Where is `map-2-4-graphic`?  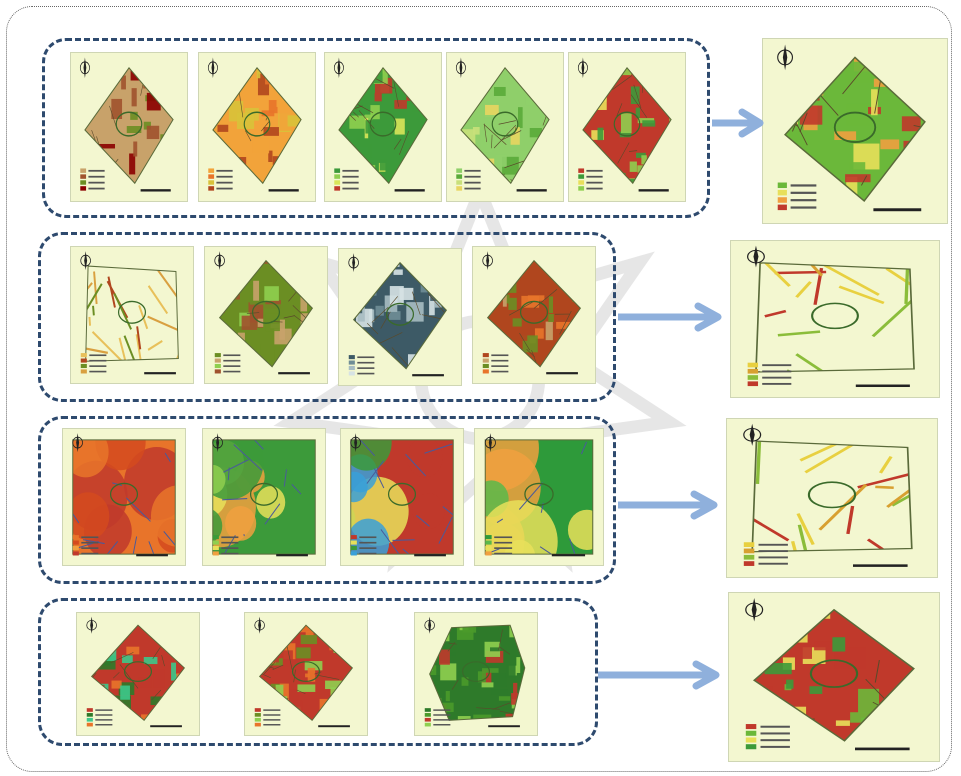 map-2-4-graphic is located at coordinates (532, 313).